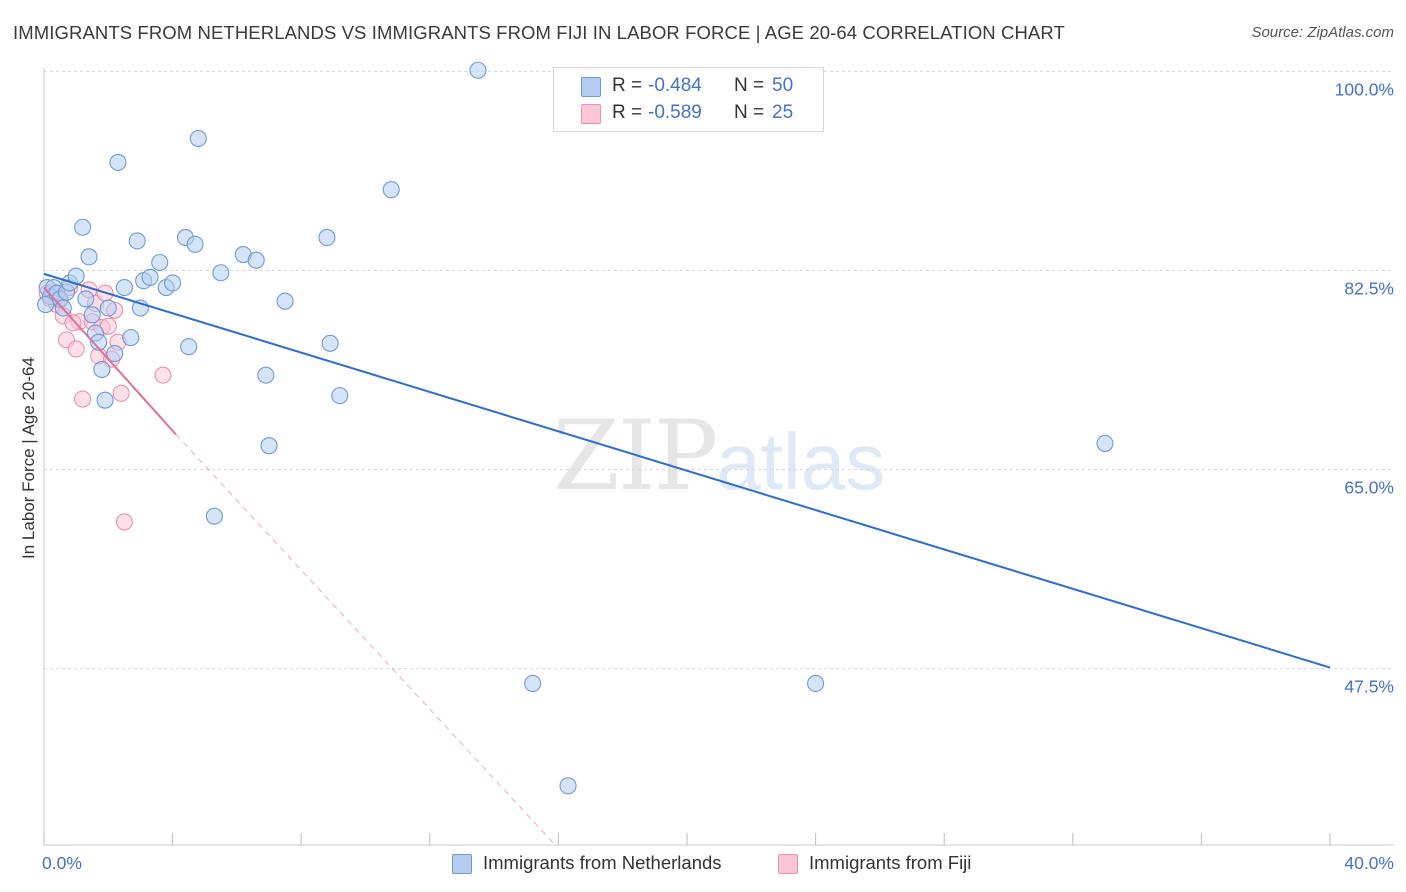 The height and width of the screenshot is (892, 1406). I want to click on legend-row-netherlands: R = -0.484 N = 50, so click(688, 87).